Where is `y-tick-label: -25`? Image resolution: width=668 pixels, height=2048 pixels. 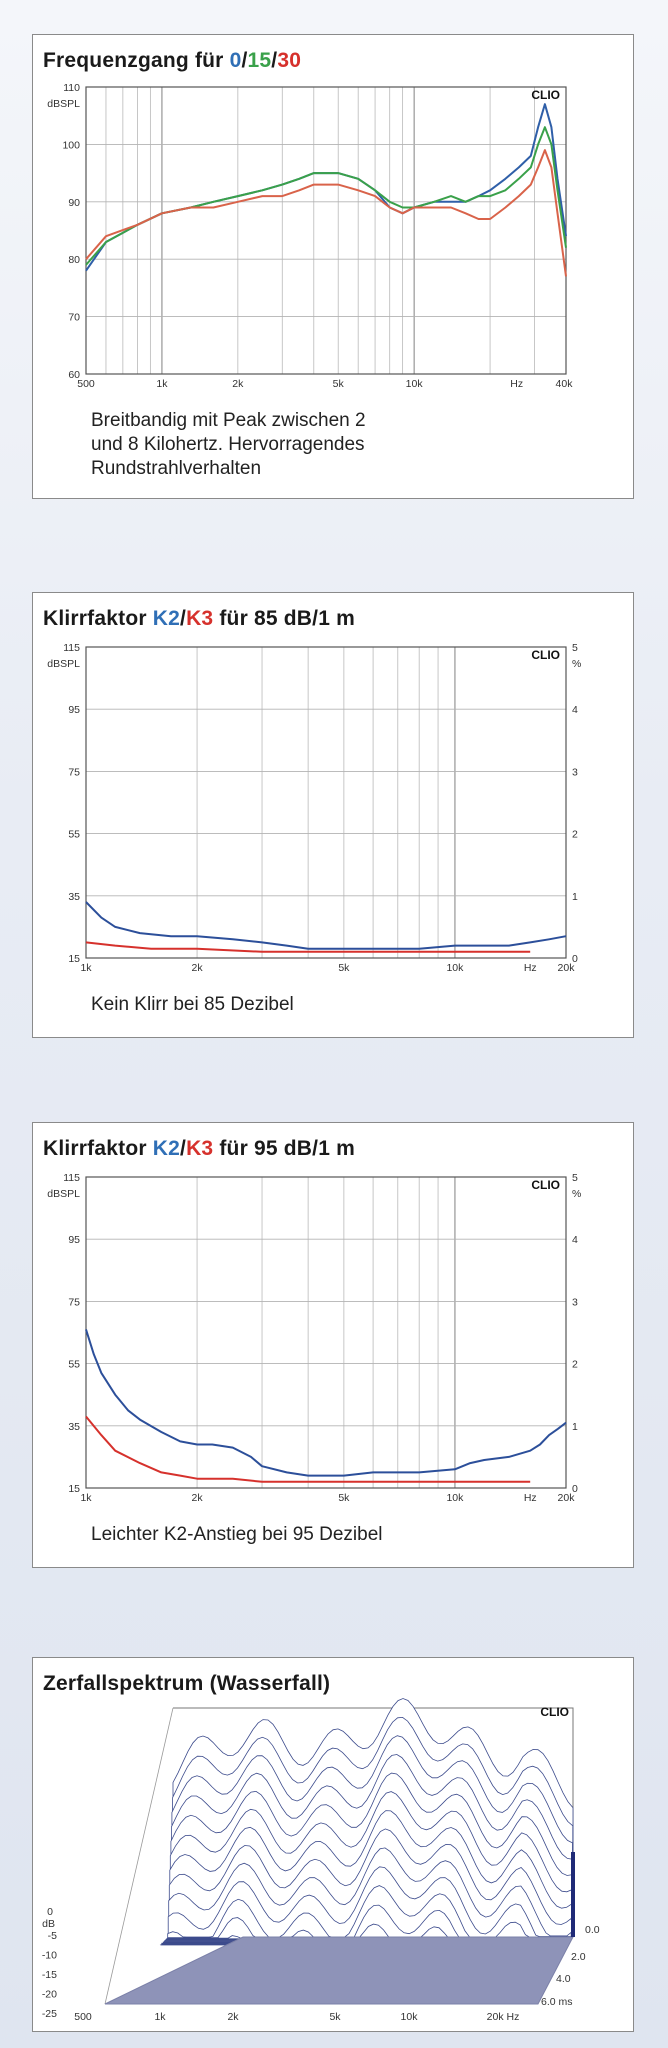 y-tick-label: -25 is located at coordinates (49, 2014).